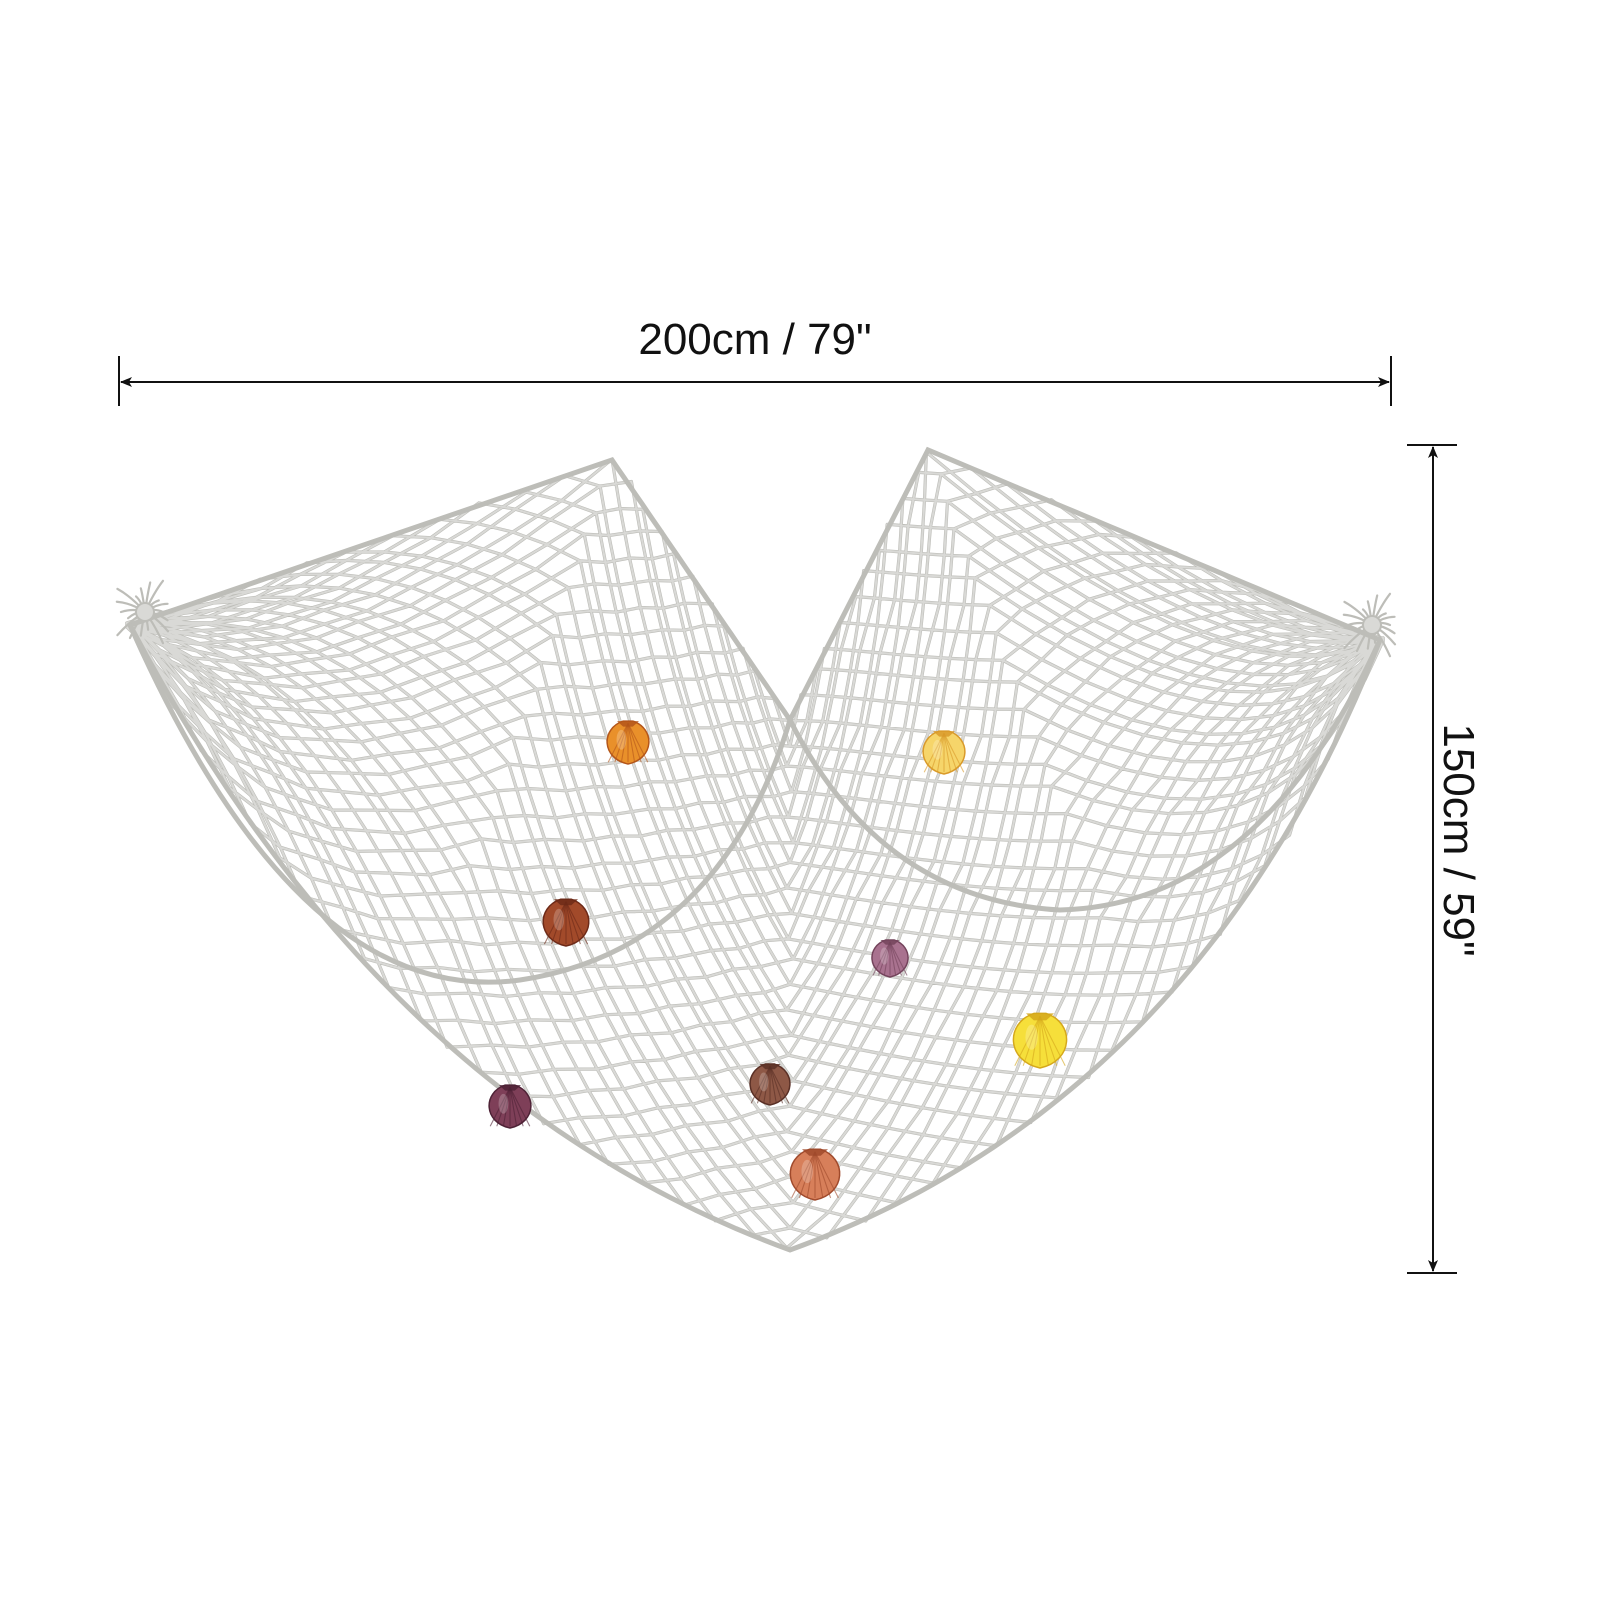  What do you see at coordinates (1369, 625) in the screenshot?
I see `rope-end-right` at bounding box center [1369, 625].